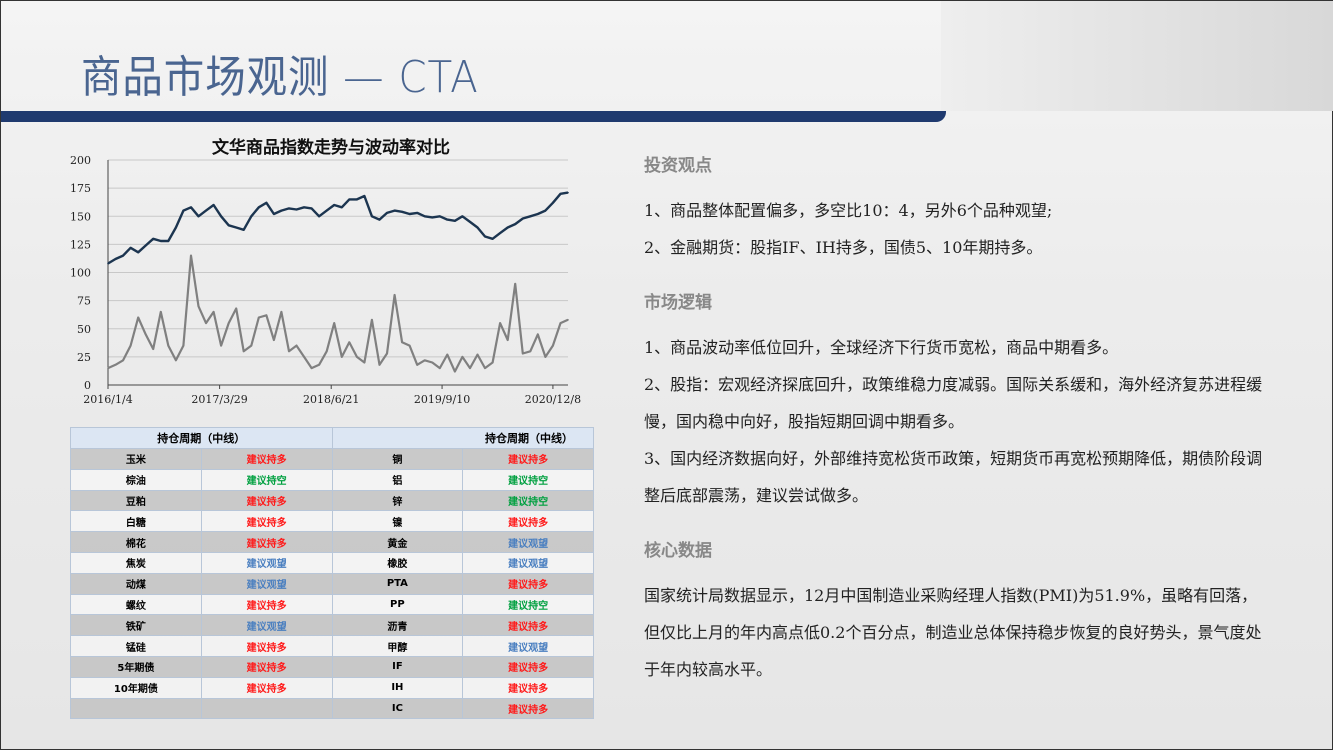 The width and height of the screenshot is (1333, 750). What do you see at coordinates (280, 77) in the screenshot?
I see `page-title: 商品市场观测 — CTA` at bounding box center [280, 77].